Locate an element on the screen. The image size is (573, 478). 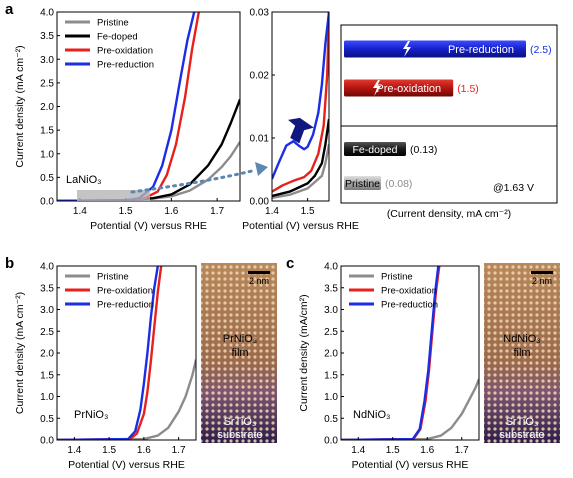
bar-label-fe_doped: Fe-doped is located at coordinates (375, 150).